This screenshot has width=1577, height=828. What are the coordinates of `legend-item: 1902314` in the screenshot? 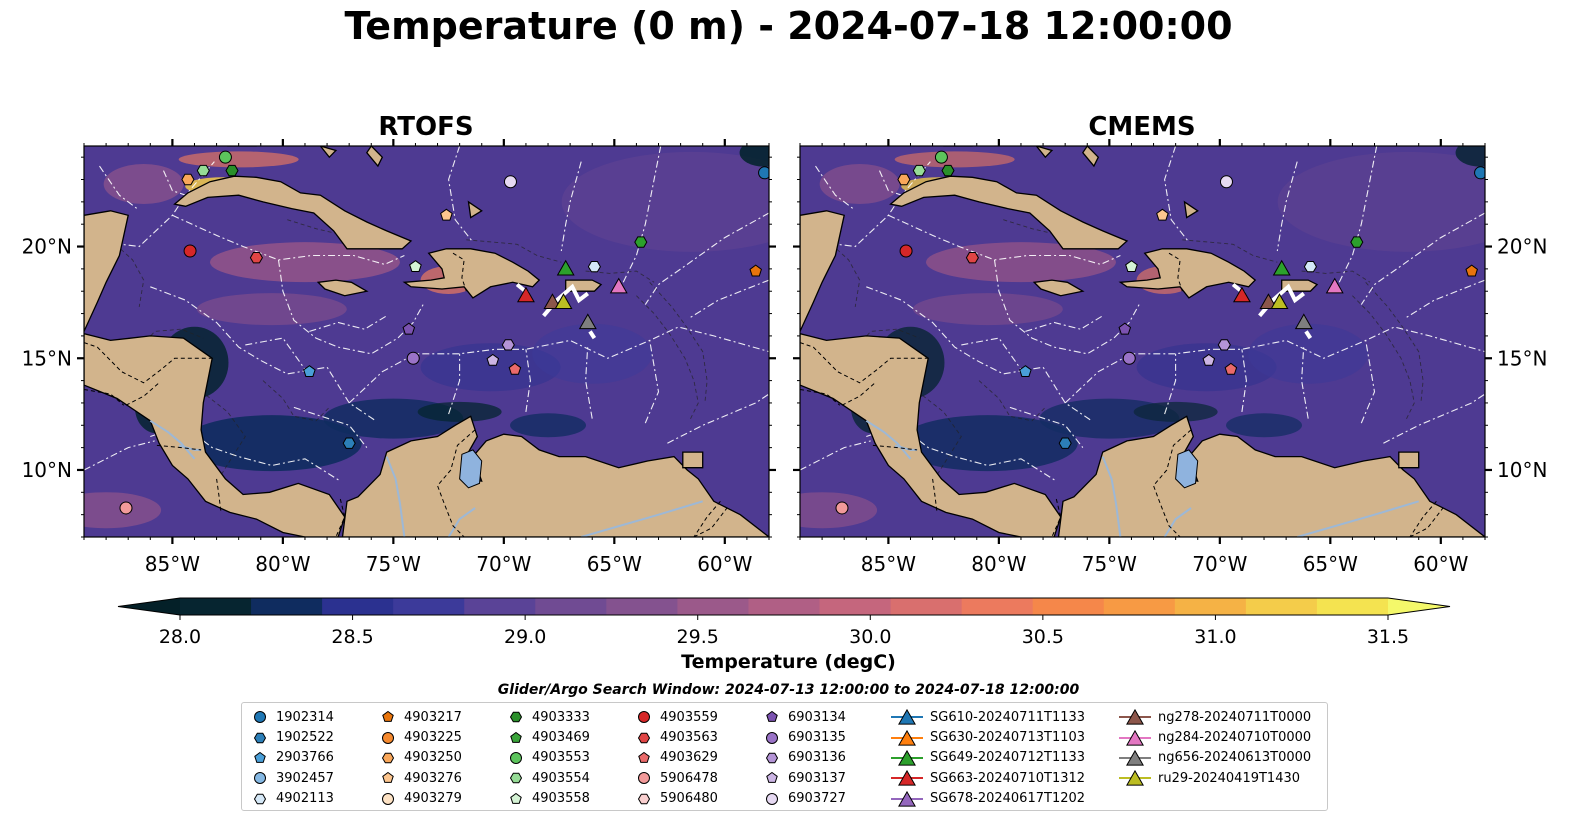 It's located at (292, 717).